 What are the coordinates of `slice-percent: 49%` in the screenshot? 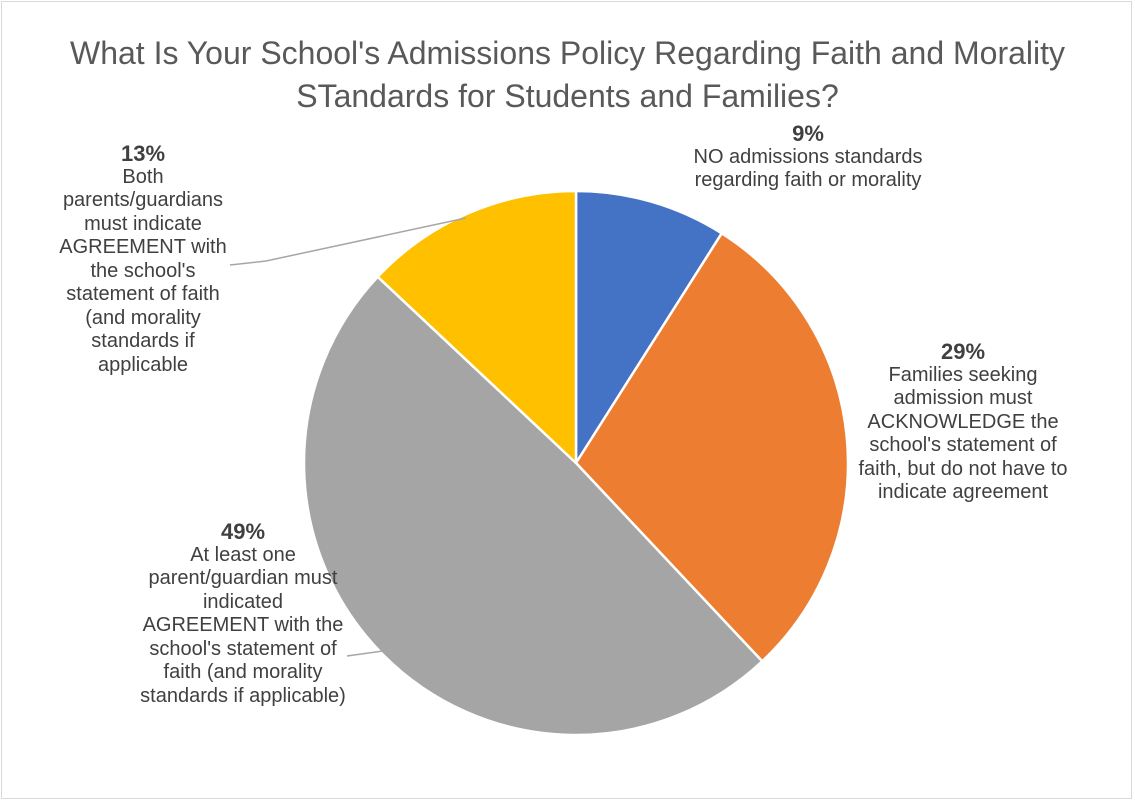 It's located at (243, 531).